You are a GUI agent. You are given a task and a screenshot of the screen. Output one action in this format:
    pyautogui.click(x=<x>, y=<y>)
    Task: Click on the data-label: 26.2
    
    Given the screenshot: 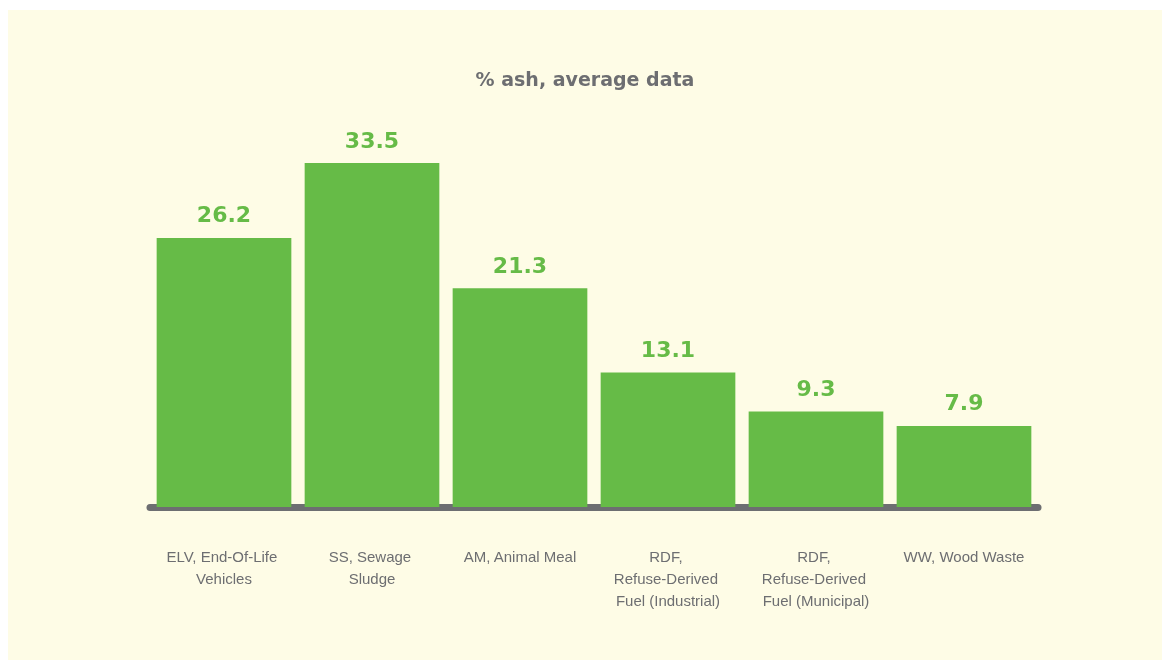 What is the action you would take?
    pyautogui.click(x=224, y=215)
    